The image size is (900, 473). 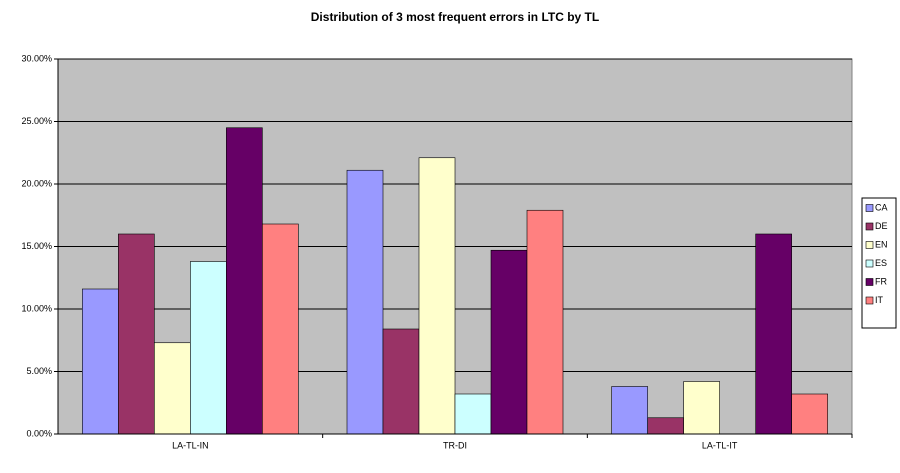 What do you see at coordinates (36, 121) in the screenshot?
I see `y-tick-label: 25.00%` at bounding box center [36, 121].